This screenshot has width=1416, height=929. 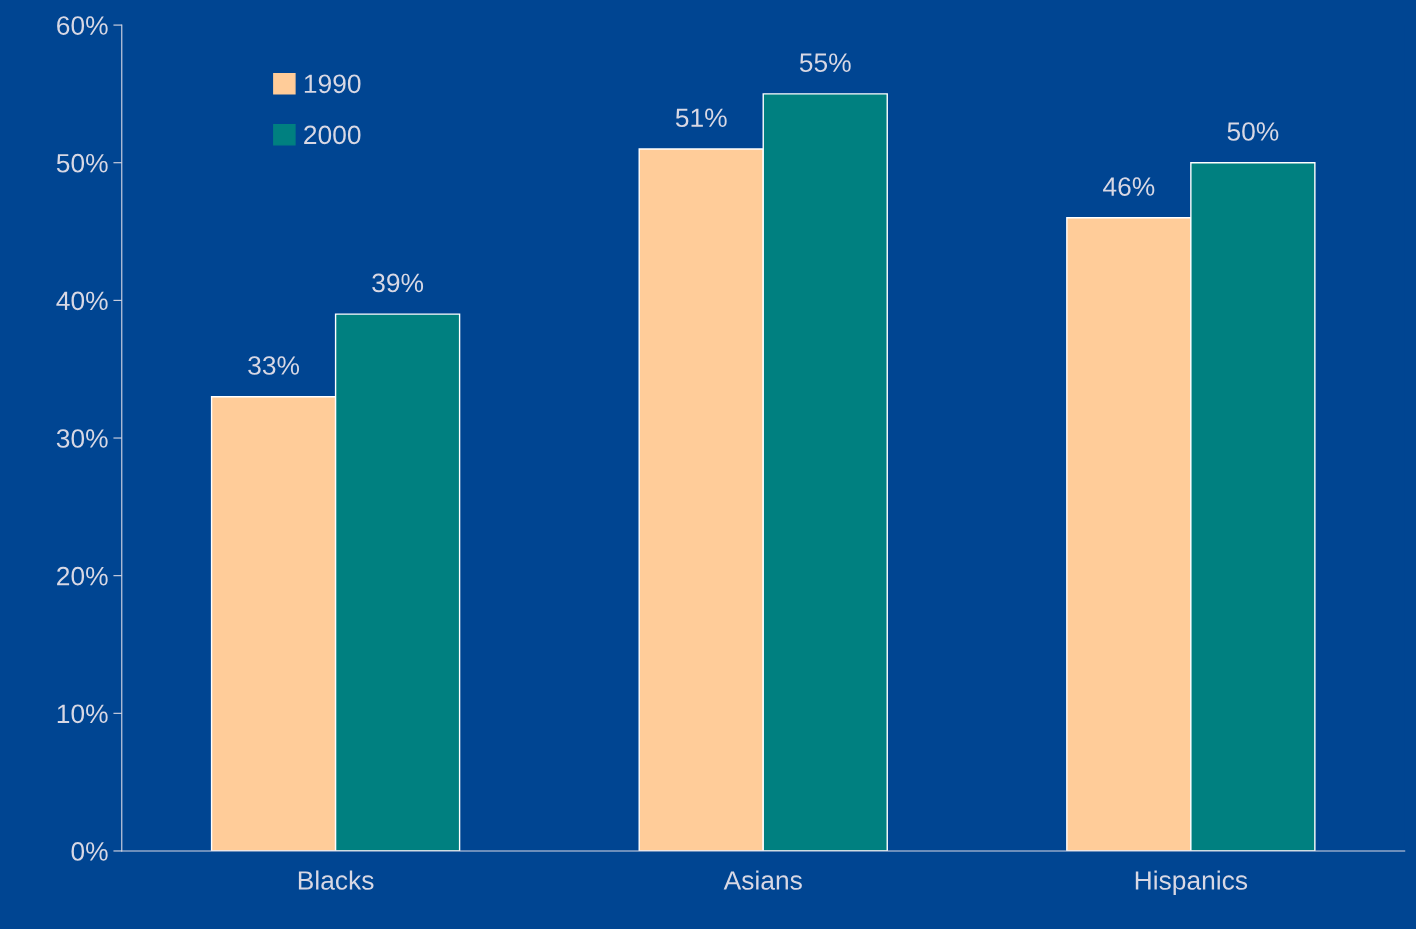 What do you see at coordinates (825, 63) in the screenshot?
I see `data-label: 55%` at bounding box center [825, 63].